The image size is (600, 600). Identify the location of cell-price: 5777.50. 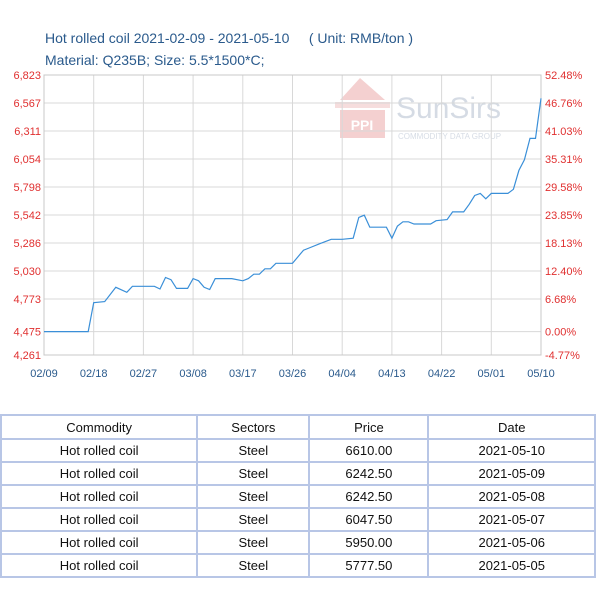
(369, 565).